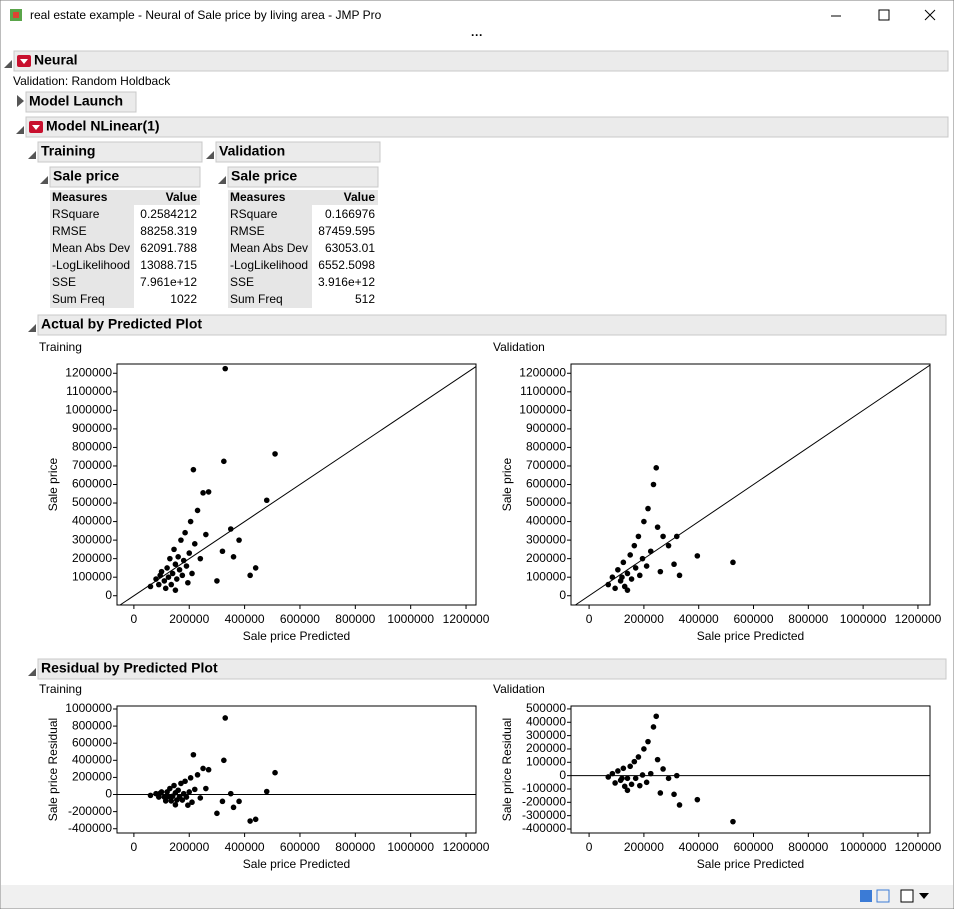 The height and width of the screenshot is (909, 954). What do you see at coordinates (298, 152) in the screenshot?
I see `table-header` at bounding box center [298, 152].